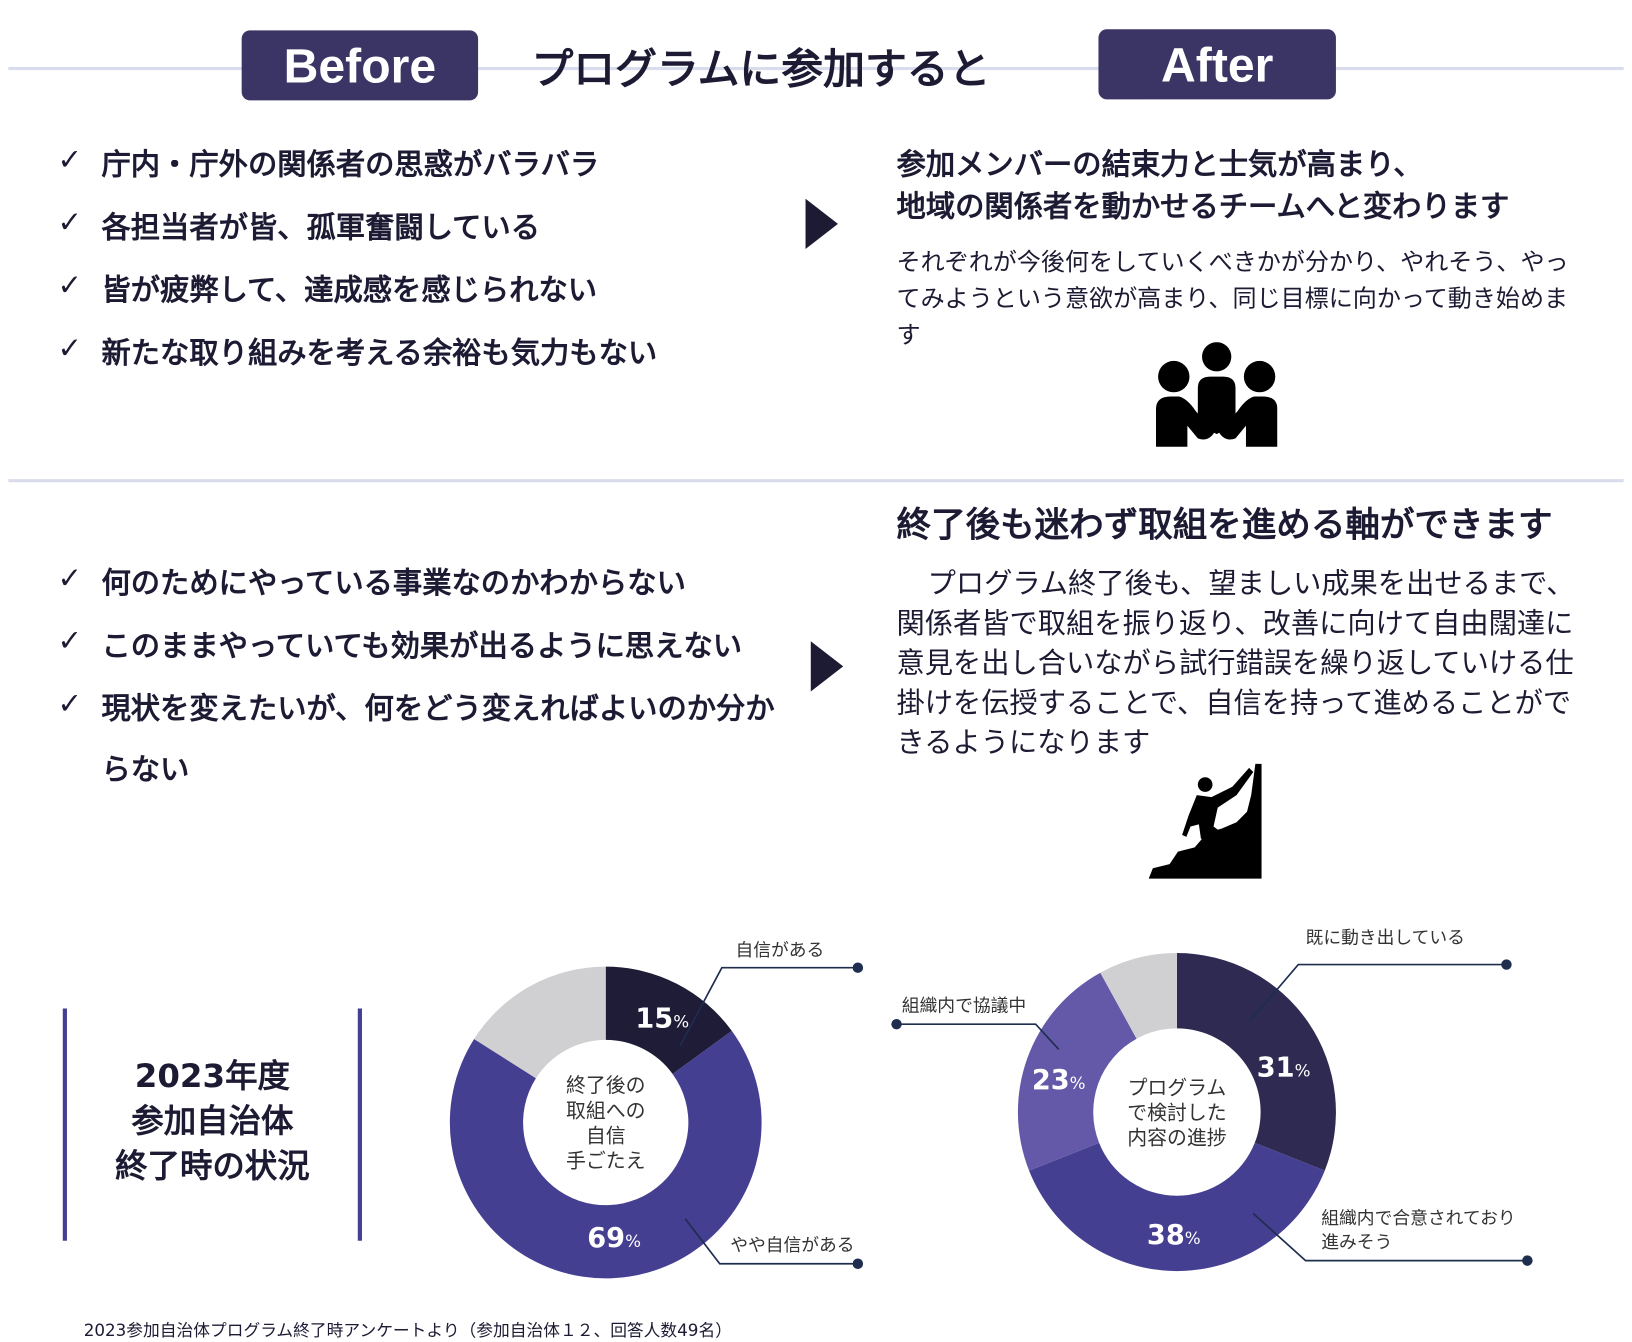 The image size is (1632, 1342). What do you see at coordinates (64, 1124) in the screenshot?
I see `summary-bar-left` at bounding box center [64, 1124].